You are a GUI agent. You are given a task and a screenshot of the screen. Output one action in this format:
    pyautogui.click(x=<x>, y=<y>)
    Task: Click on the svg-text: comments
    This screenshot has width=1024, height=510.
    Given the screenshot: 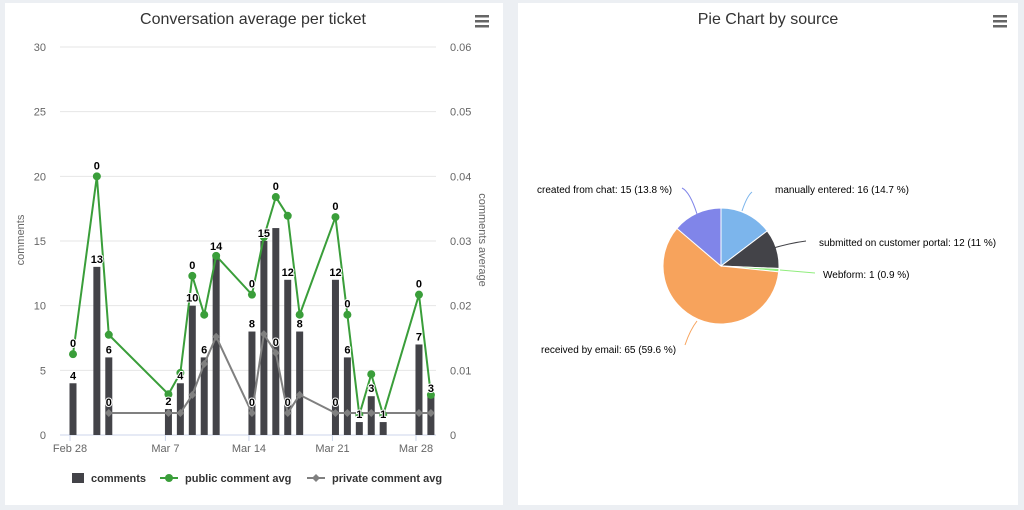 What is the action you would take?
    pyautogui.click(x=118, y=479)
    